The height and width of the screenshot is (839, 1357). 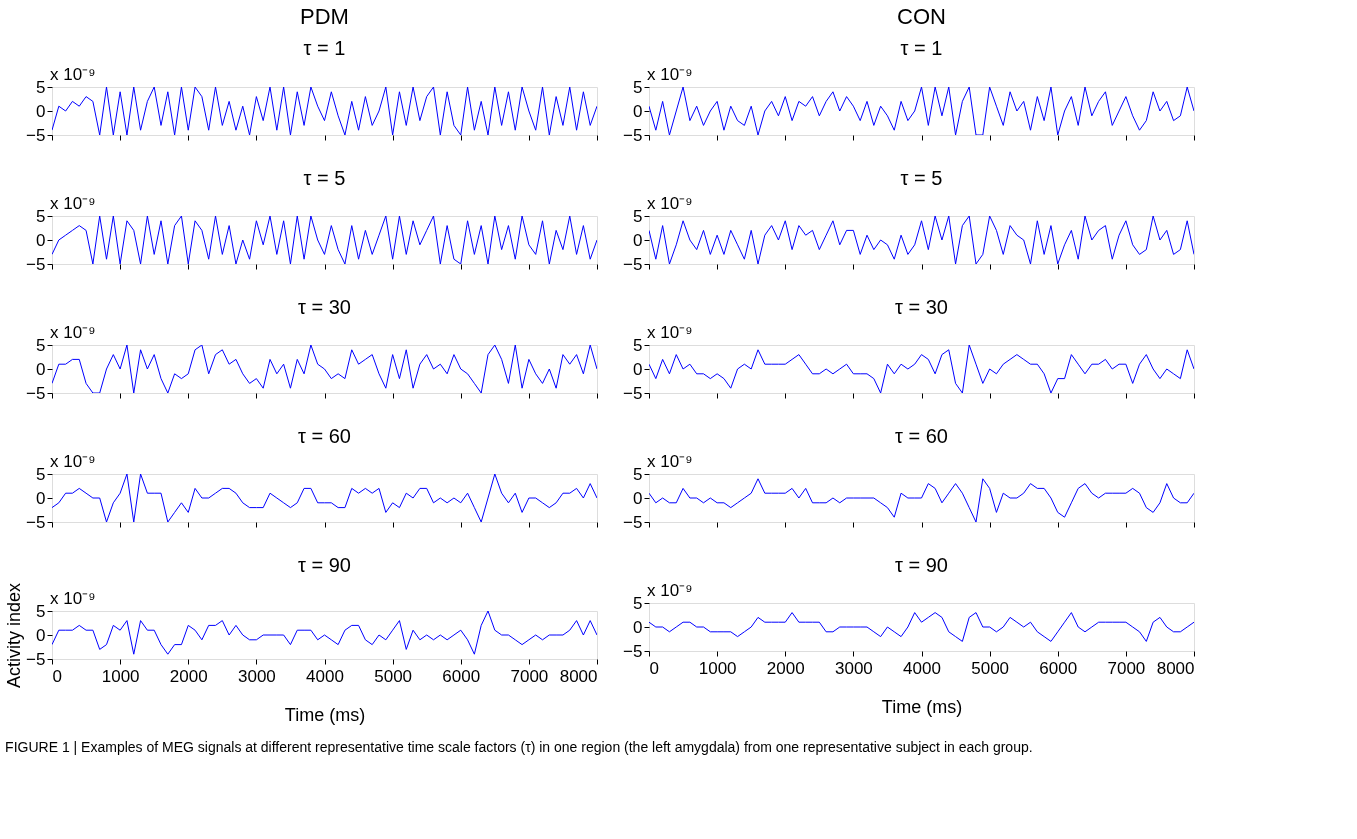 What do you see at coordinates (519, 746) in the screenshot?
I see `caption: FIGURE 1 | Examples of MEG signals at different representative time scale factors (τ) in one region (the left amygdala) from one representative subject in each group.` at bounding box center [519, 746].